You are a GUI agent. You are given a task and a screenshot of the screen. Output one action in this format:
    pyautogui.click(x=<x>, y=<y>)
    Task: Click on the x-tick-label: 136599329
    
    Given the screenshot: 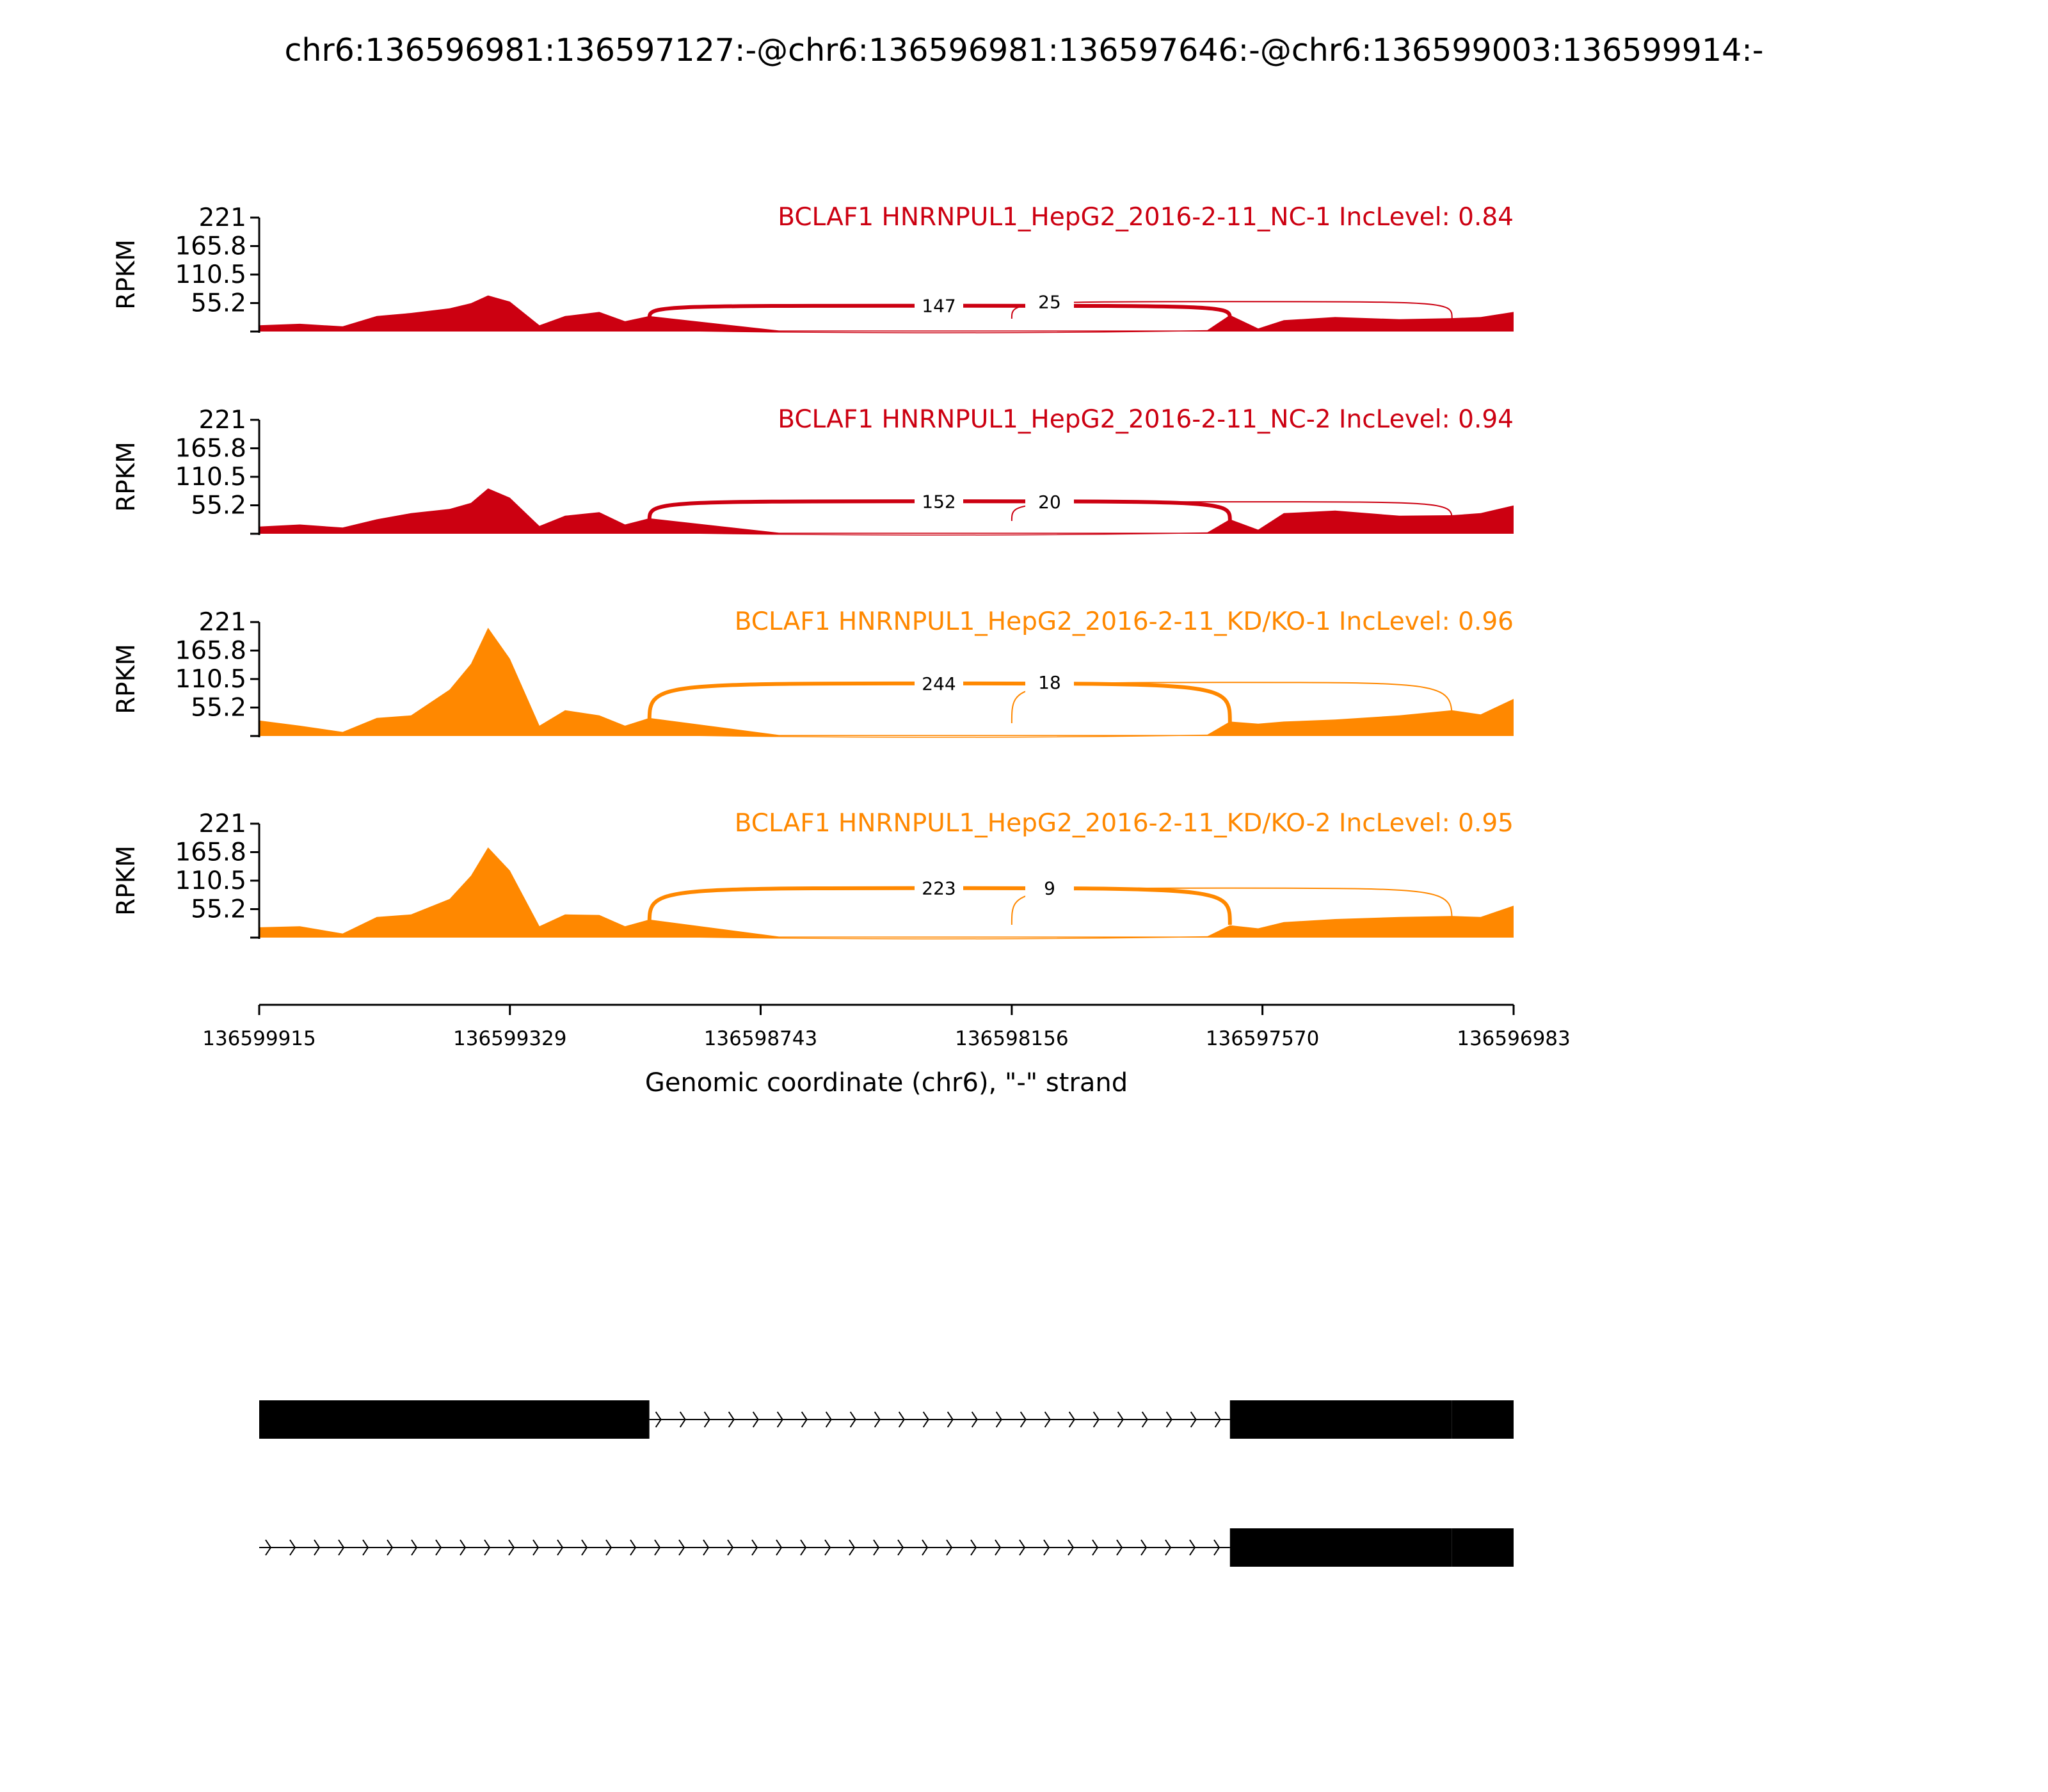 What is the action you would take?
    pyautogui.click(x=510, y=1038)
    